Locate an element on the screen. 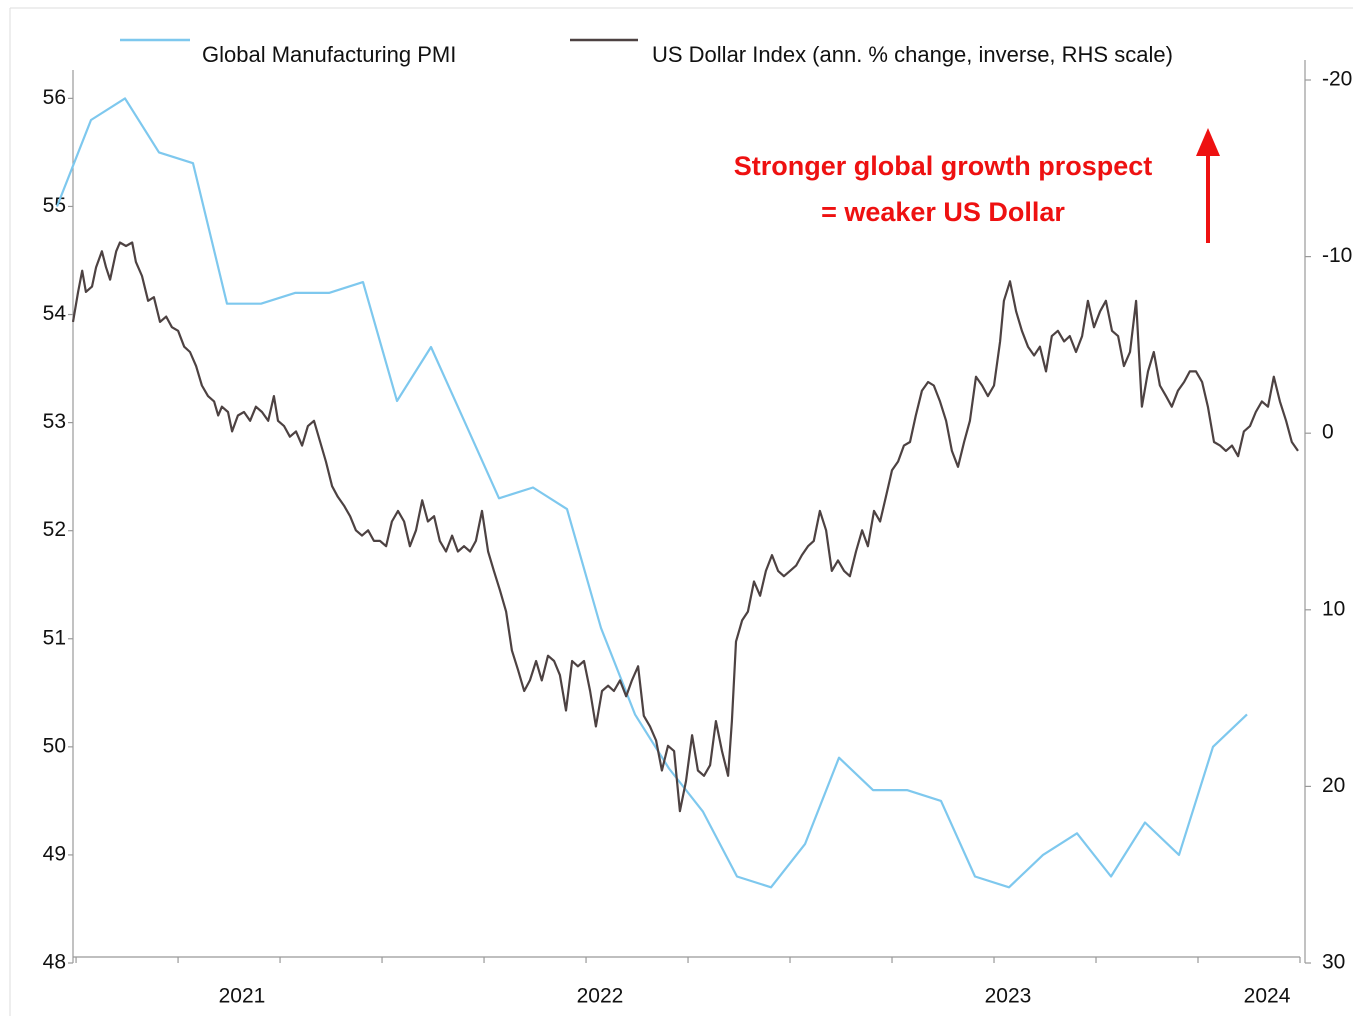 The height and width of the screenshot is (1016, 1353). x-tick-label: 2023 is located at coordinates (1008, 996).